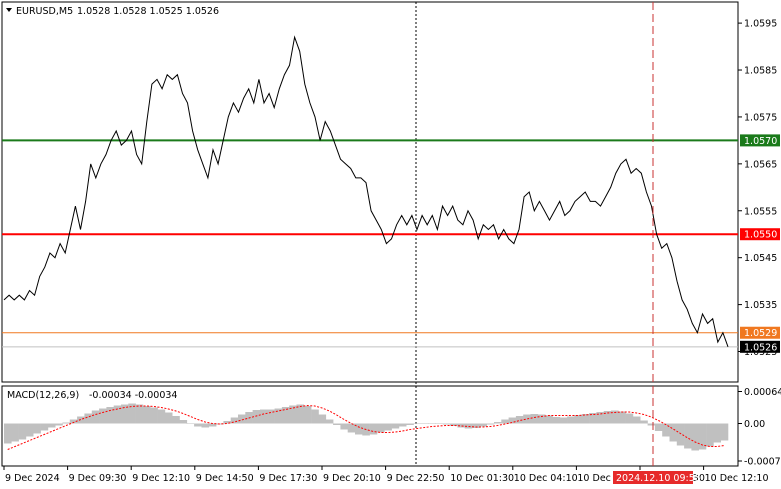 The image size is (781, 489). What do you see at coordinates (657, 243) in the screenshot?
I see `time-cursor: 2024.12.10 09:55` at bounding box center [657, 243].